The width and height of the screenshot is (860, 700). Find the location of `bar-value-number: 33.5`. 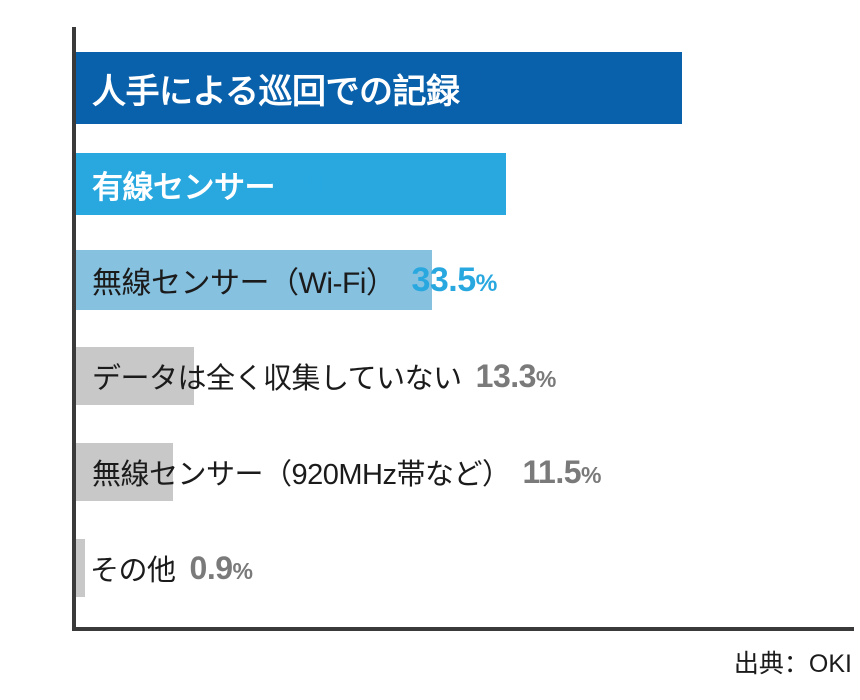

bar-value-number: 33.5 is located at coordinates (443, 279).